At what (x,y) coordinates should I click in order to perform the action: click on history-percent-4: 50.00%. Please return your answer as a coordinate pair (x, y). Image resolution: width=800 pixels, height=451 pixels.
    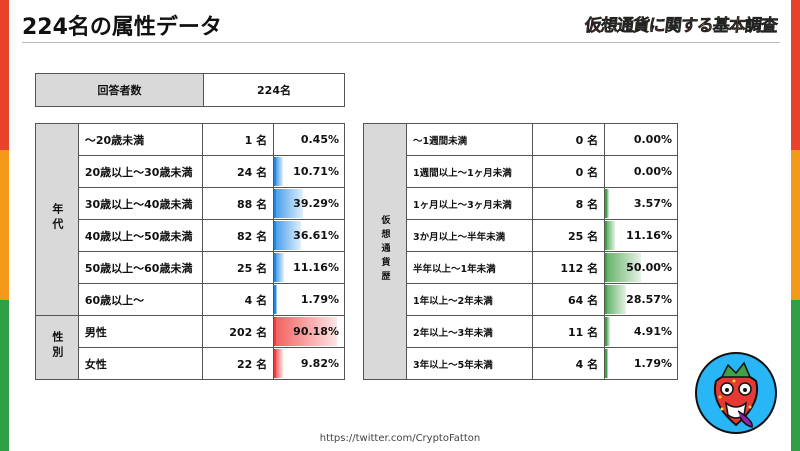
    Looking at the image, I should click on (641, 267).